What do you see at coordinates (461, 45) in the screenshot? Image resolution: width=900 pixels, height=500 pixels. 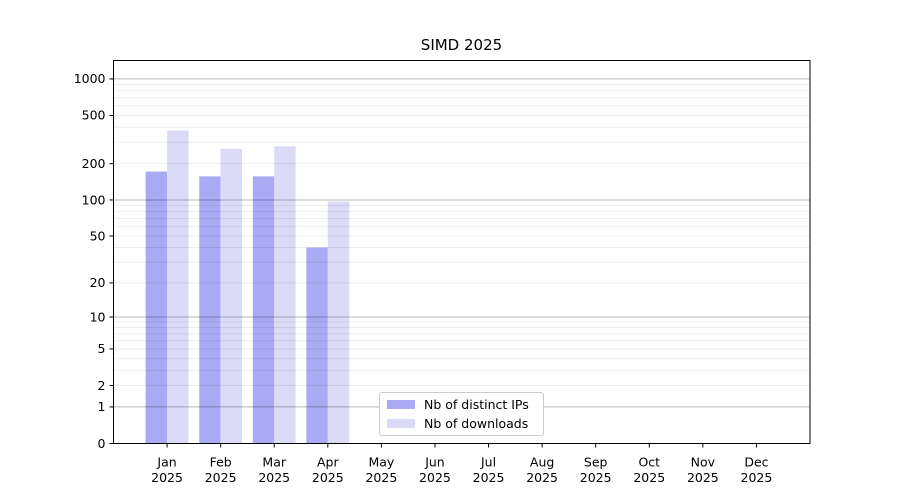 I see `chart-title: SIMD 2025` at bounding box center [461, 45].